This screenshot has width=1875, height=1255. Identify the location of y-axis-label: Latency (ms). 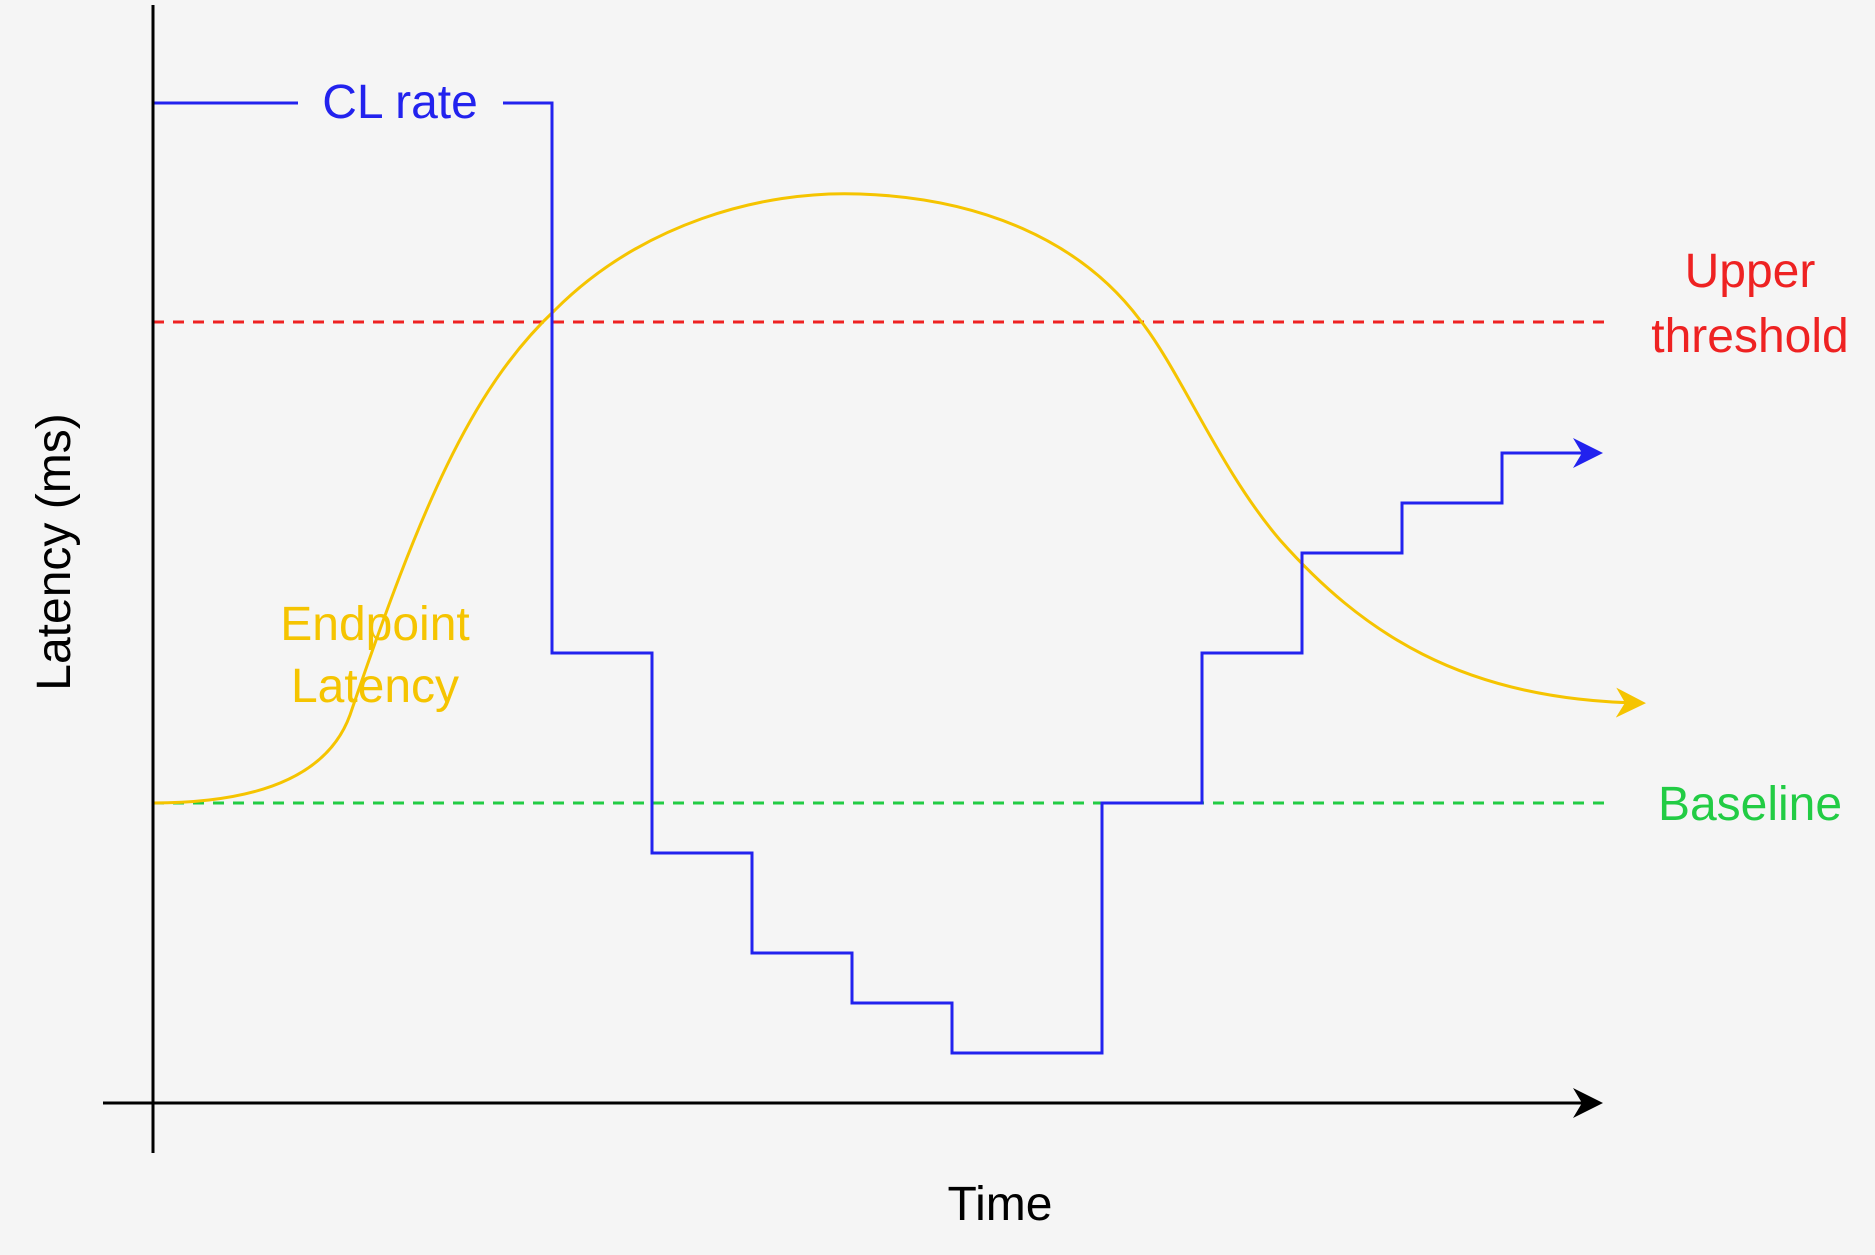
(54, 551).